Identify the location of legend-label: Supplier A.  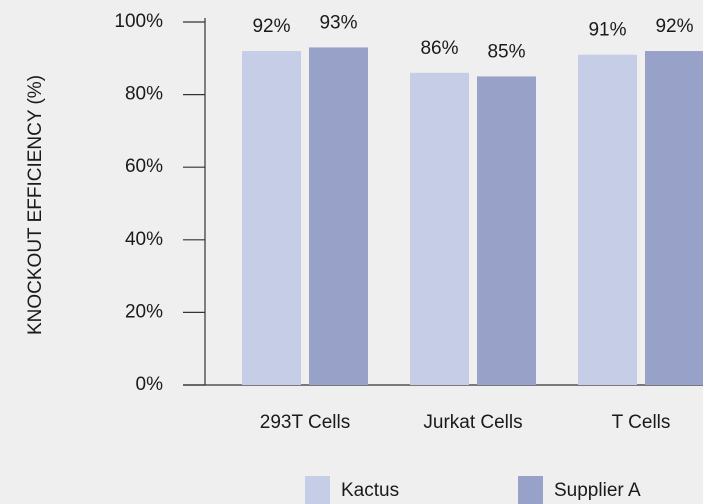
(597, 490).